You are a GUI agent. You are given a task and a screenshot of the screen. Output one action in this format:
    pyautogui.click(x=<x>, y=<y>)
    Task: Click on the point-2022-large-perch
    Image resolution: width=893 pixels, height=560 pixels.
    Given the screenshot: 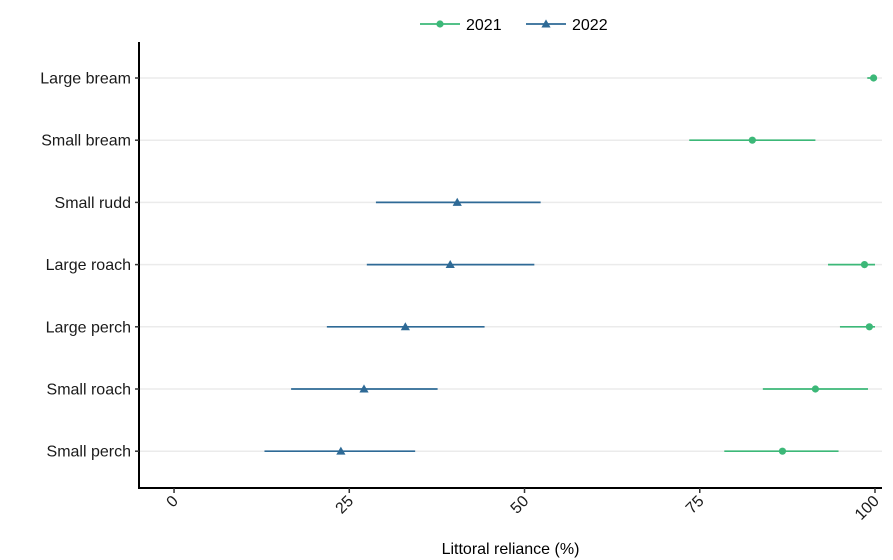 What is the action you would take?
    pyautogui.click(x=405, y=326)
    